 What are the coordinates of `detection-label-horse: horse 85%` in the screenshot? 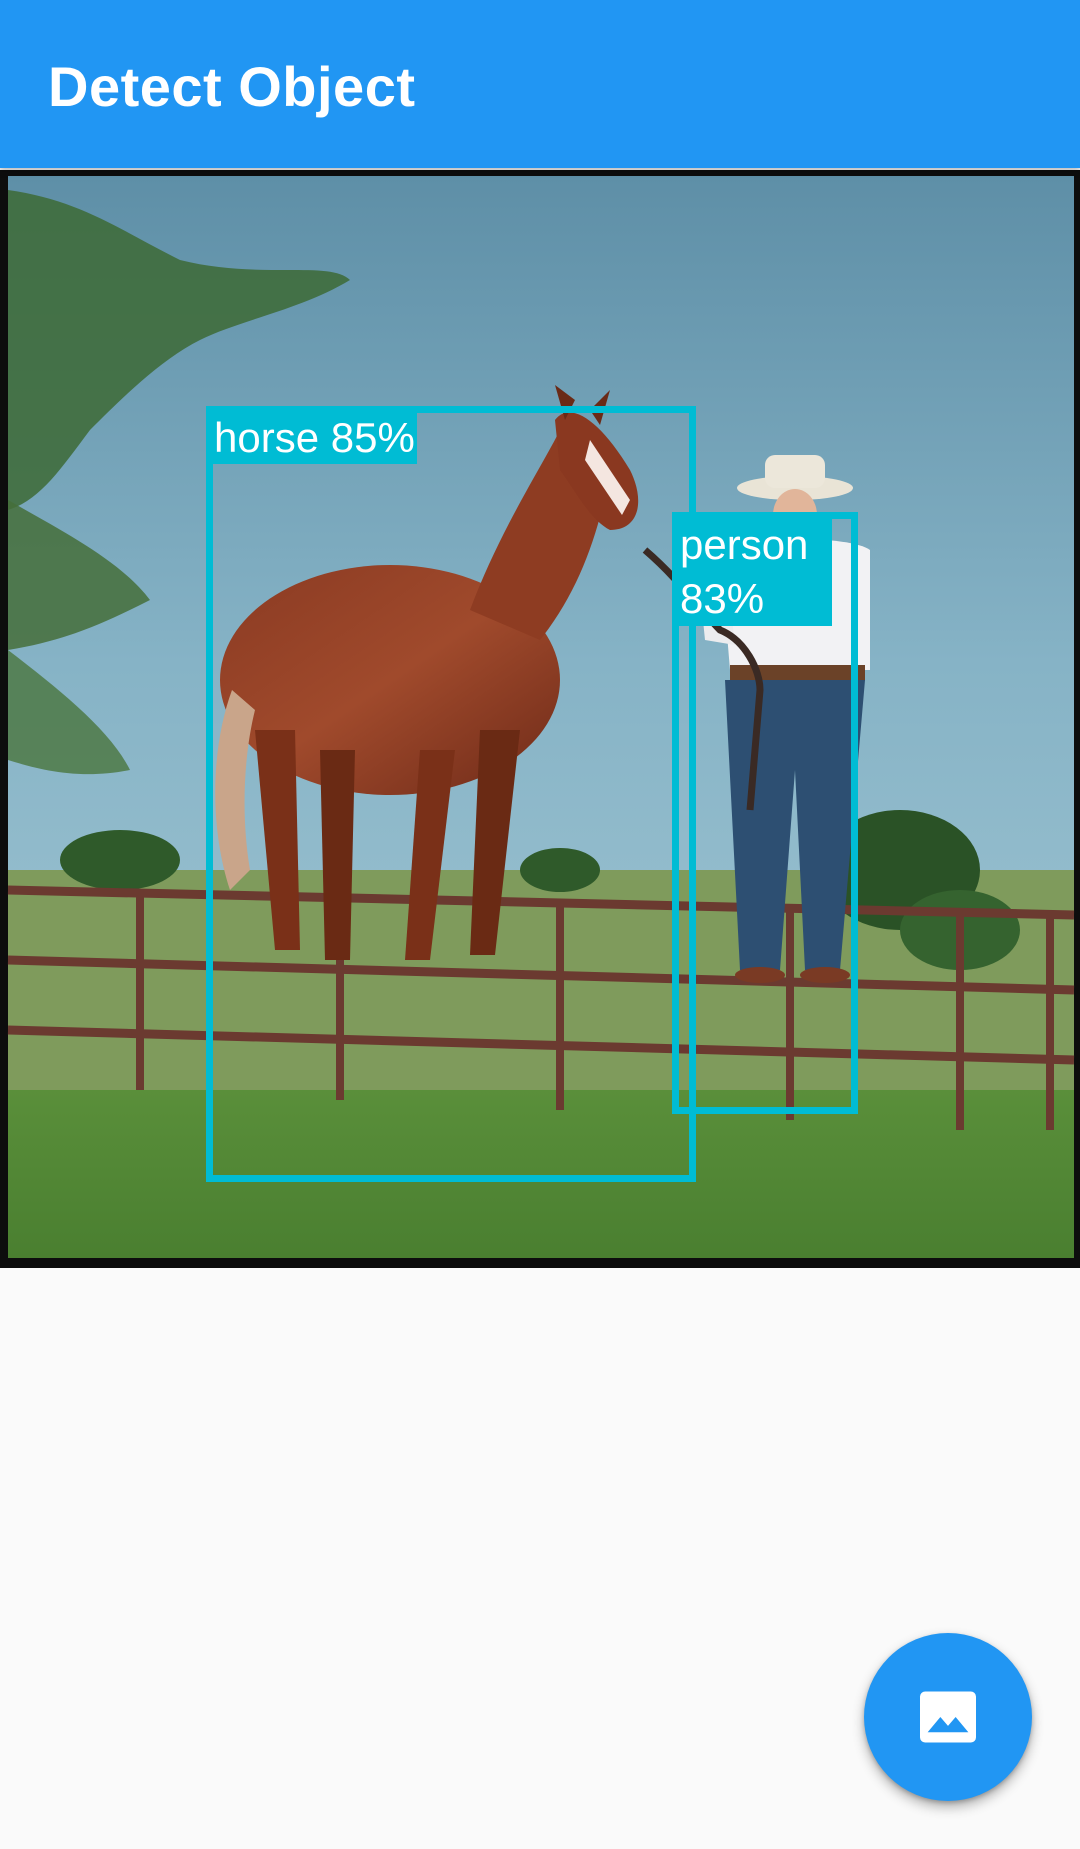 It's located at (314, 438).